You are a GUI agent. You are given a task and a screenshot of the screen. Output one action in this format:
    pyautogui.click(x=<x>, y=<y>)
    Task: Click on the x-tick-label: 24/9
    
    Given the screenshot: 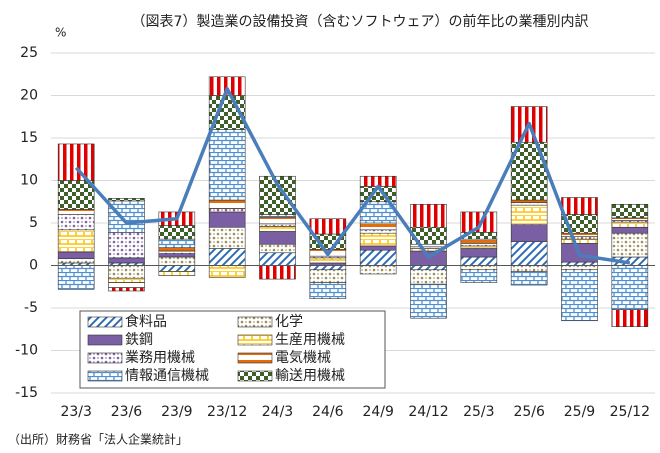 What is the action you would take?
    pyautogui.click(x=377, y=412)
    